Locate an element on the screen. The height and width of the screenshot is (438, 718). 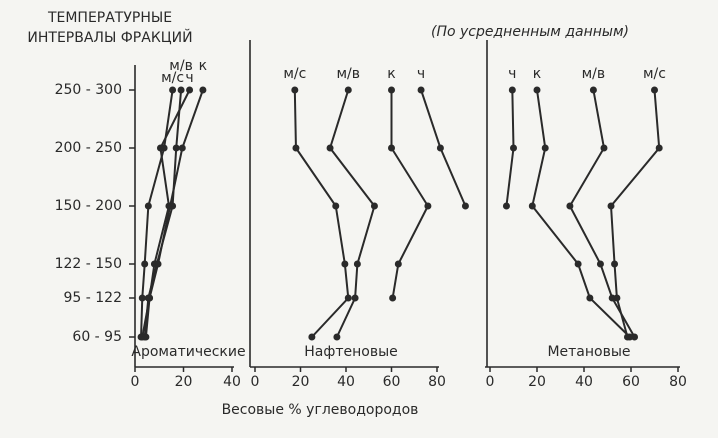
y-tick-label: 122 - 150 is located at coordinates (88, 264).